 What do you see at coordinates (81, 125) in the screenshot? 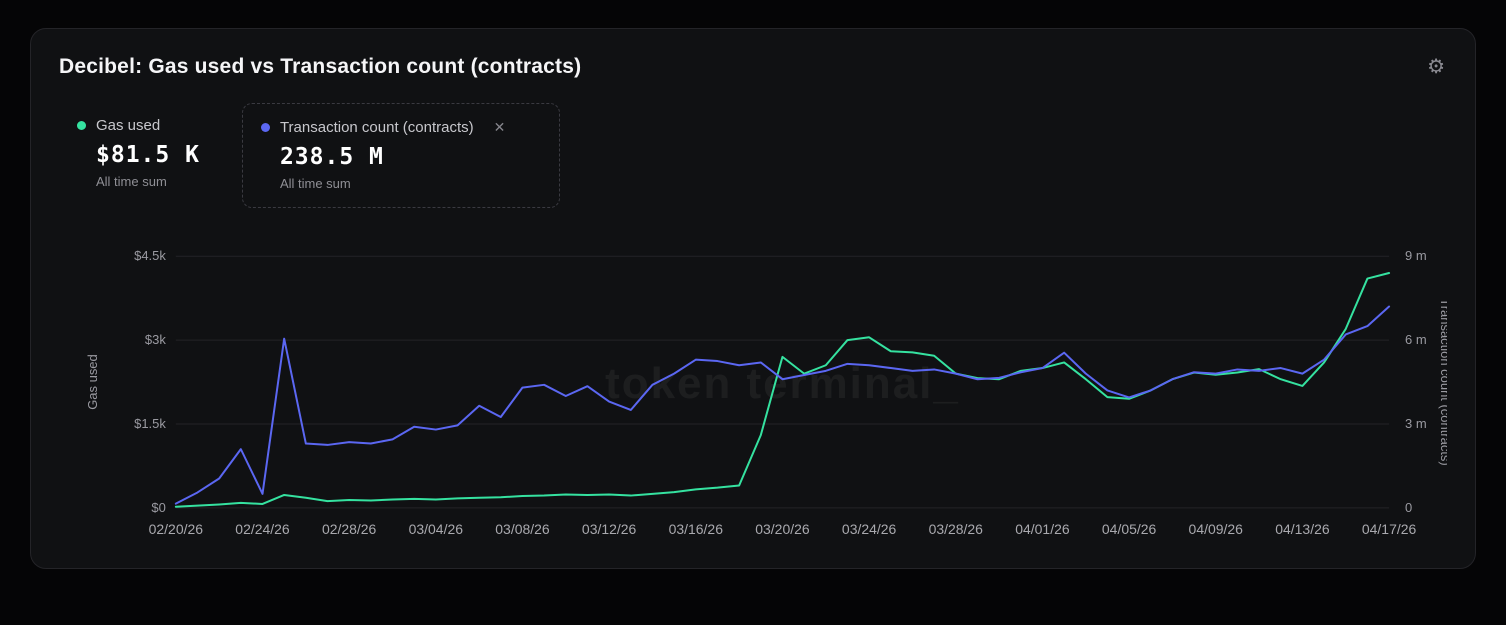
I see `gas-used-dot-icon` at bounding box center [81, 125].